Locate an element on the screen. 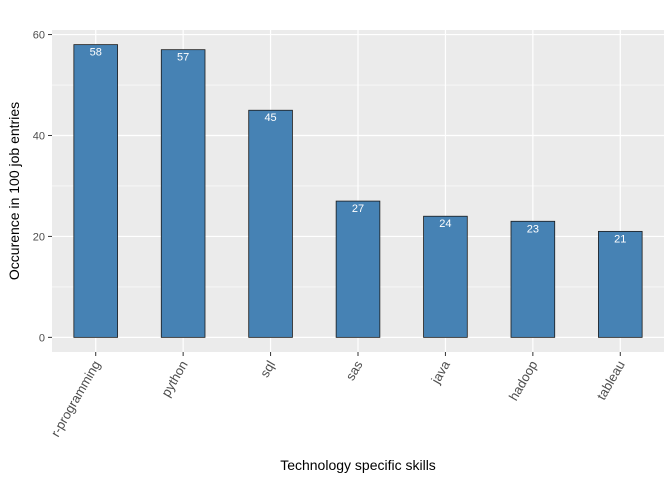  data-label: 27 is located at coordinates (358, 209).